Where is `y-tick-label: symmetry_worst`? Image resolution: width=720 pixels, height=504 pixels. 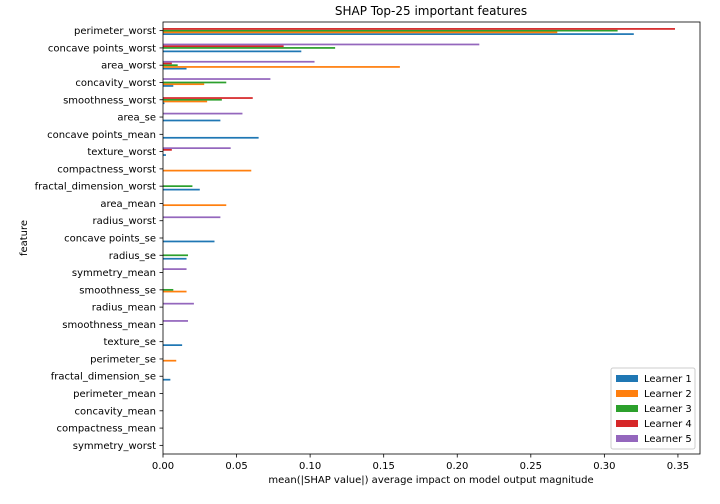
y-tick-label: symmetry_worst is located at coordinates (114, 446).